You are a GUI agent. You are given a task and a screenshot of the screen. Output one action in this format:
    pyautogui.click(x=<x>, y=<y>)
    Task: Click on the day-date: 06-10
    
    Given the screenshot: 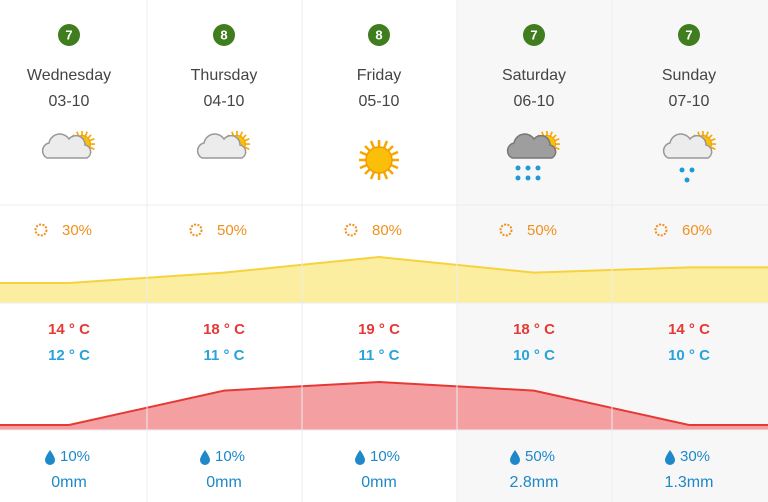 What is the action you would take?
    pyautogui.click(x=534, y=101)
    